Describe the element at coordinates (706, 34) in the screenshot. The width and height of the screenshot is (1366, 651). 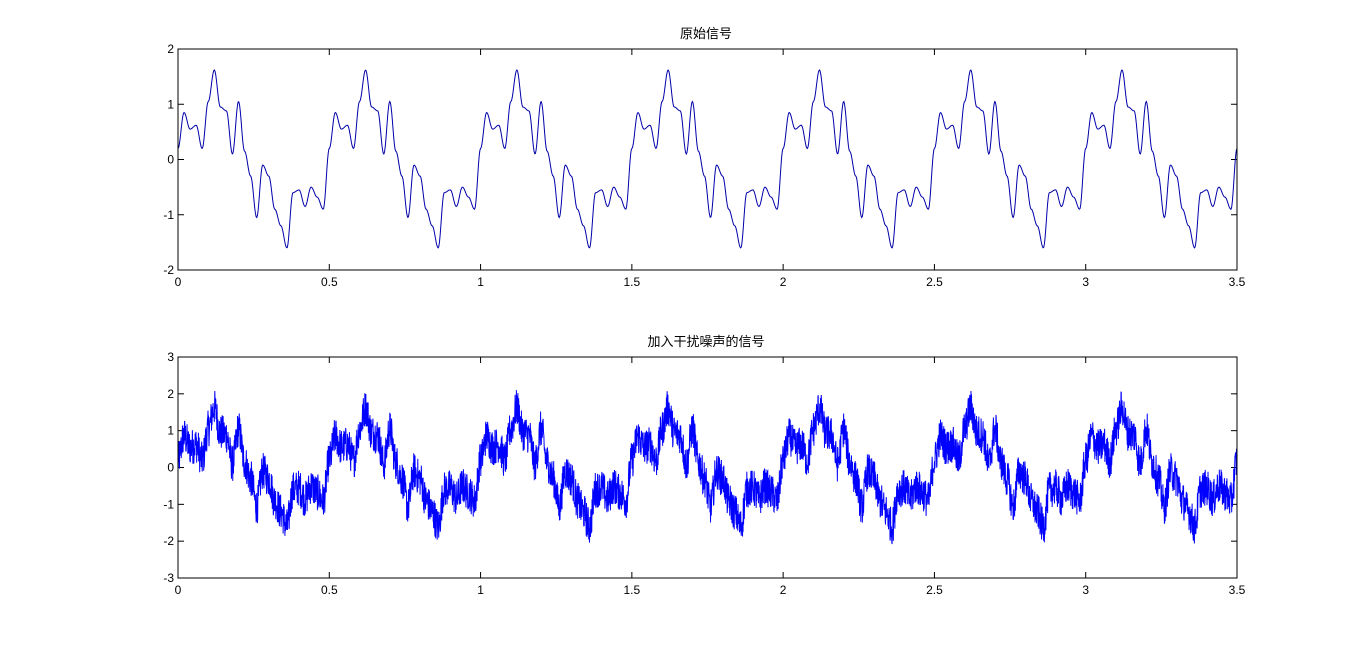
I see `title-original-signal: 原始信号` at that location.